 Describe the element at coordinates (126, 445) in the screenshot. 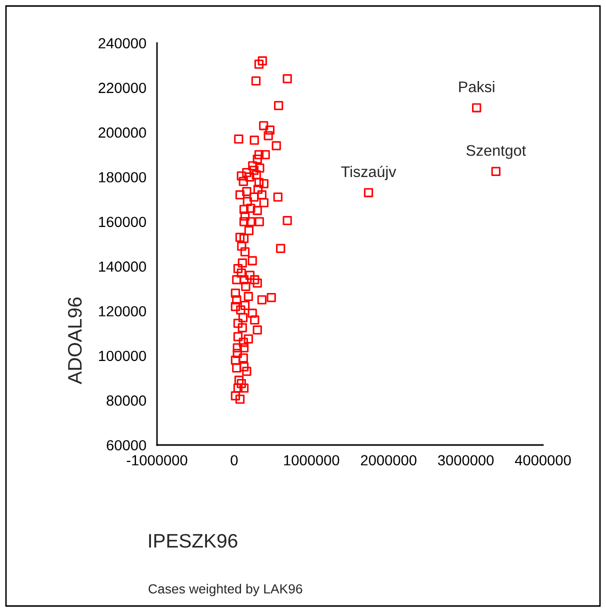

I see `y-tick-label: 60000` at that location.